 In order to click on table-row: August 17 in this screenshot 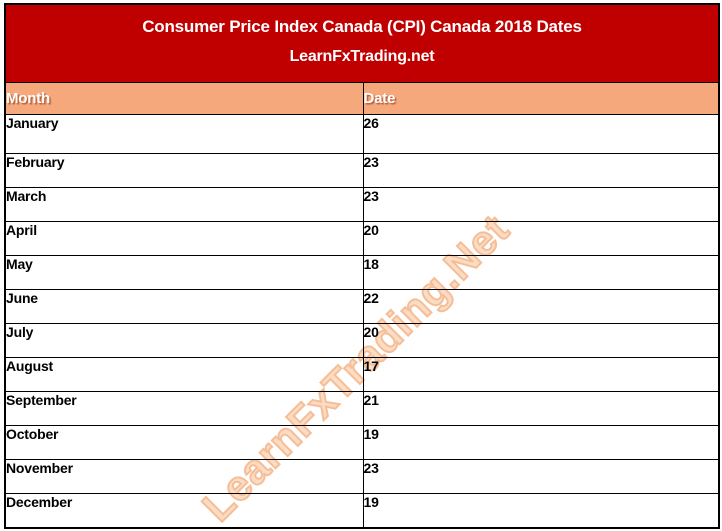, I will do `click(362, 374)`.